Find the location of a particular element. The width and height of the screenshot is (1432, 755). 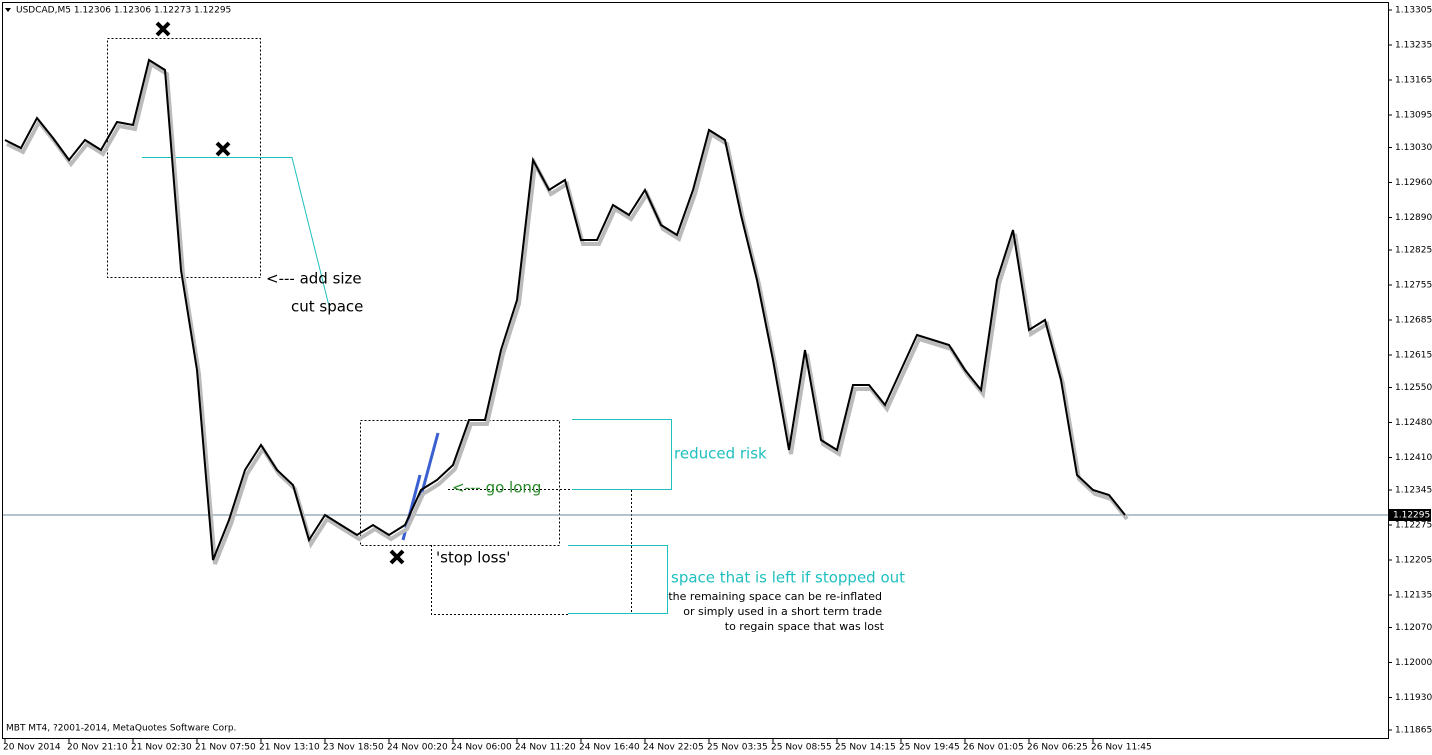

last-price-box is located at coordinates (1410, 515).